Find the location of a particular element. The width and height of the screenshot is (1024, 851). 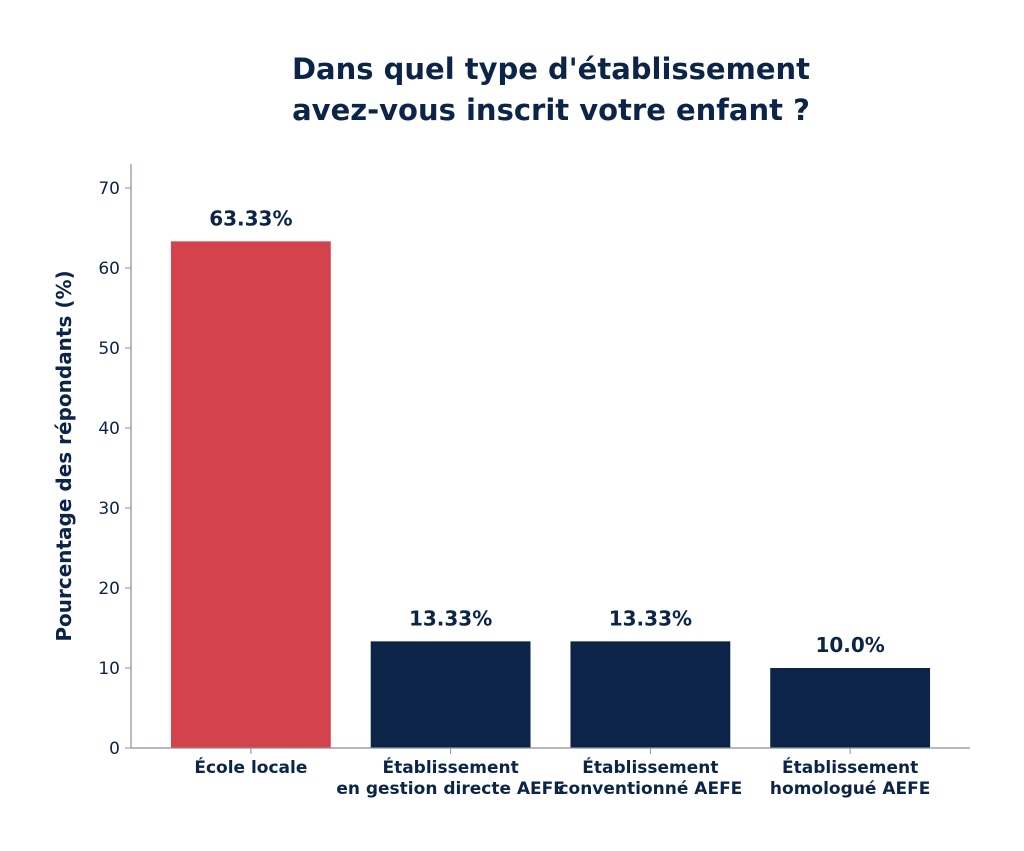

x-tick-label-1-line-0: Établissement is located at coordinates (450, 767).